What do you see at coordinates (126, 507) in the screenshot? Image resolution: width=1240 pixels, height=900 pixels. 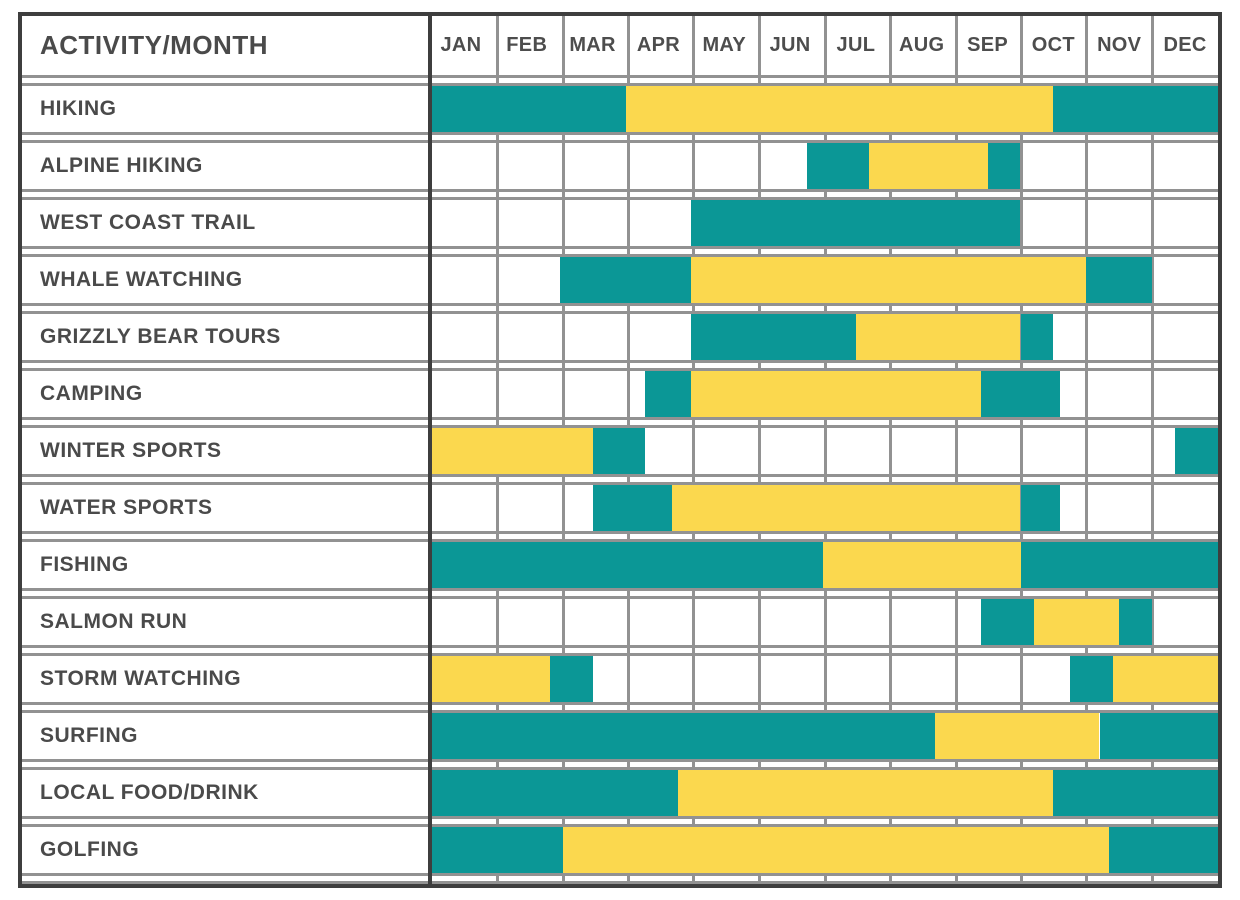 I see `activity-label: WATER SPORTS` at bounding box center [126, 507].